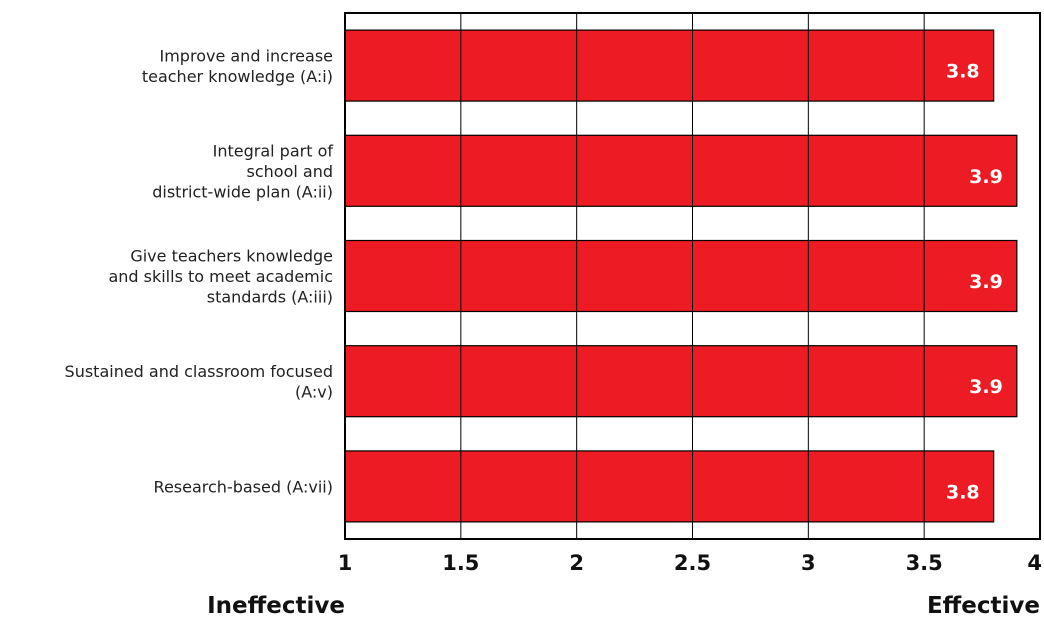  I want to click on category-label: Sustained and classroom focused (A:v), so click(199, 382).